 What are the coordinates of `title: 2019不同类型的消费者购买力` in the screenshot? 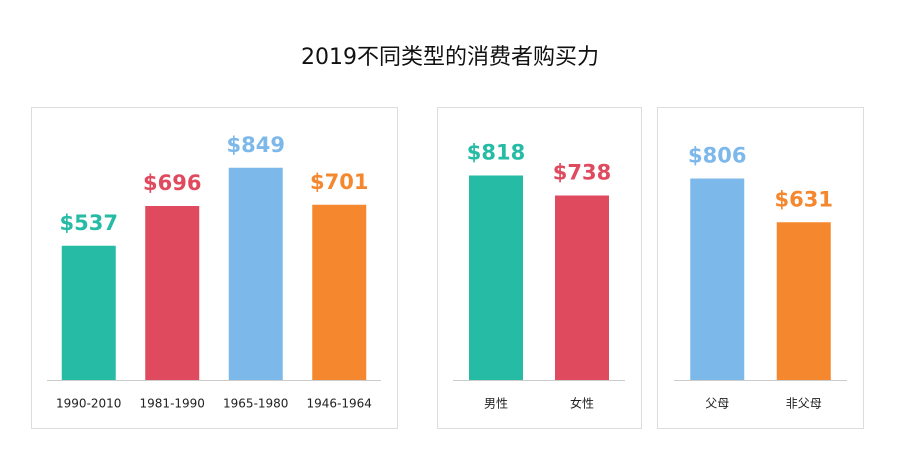 It's located at (450, 57).